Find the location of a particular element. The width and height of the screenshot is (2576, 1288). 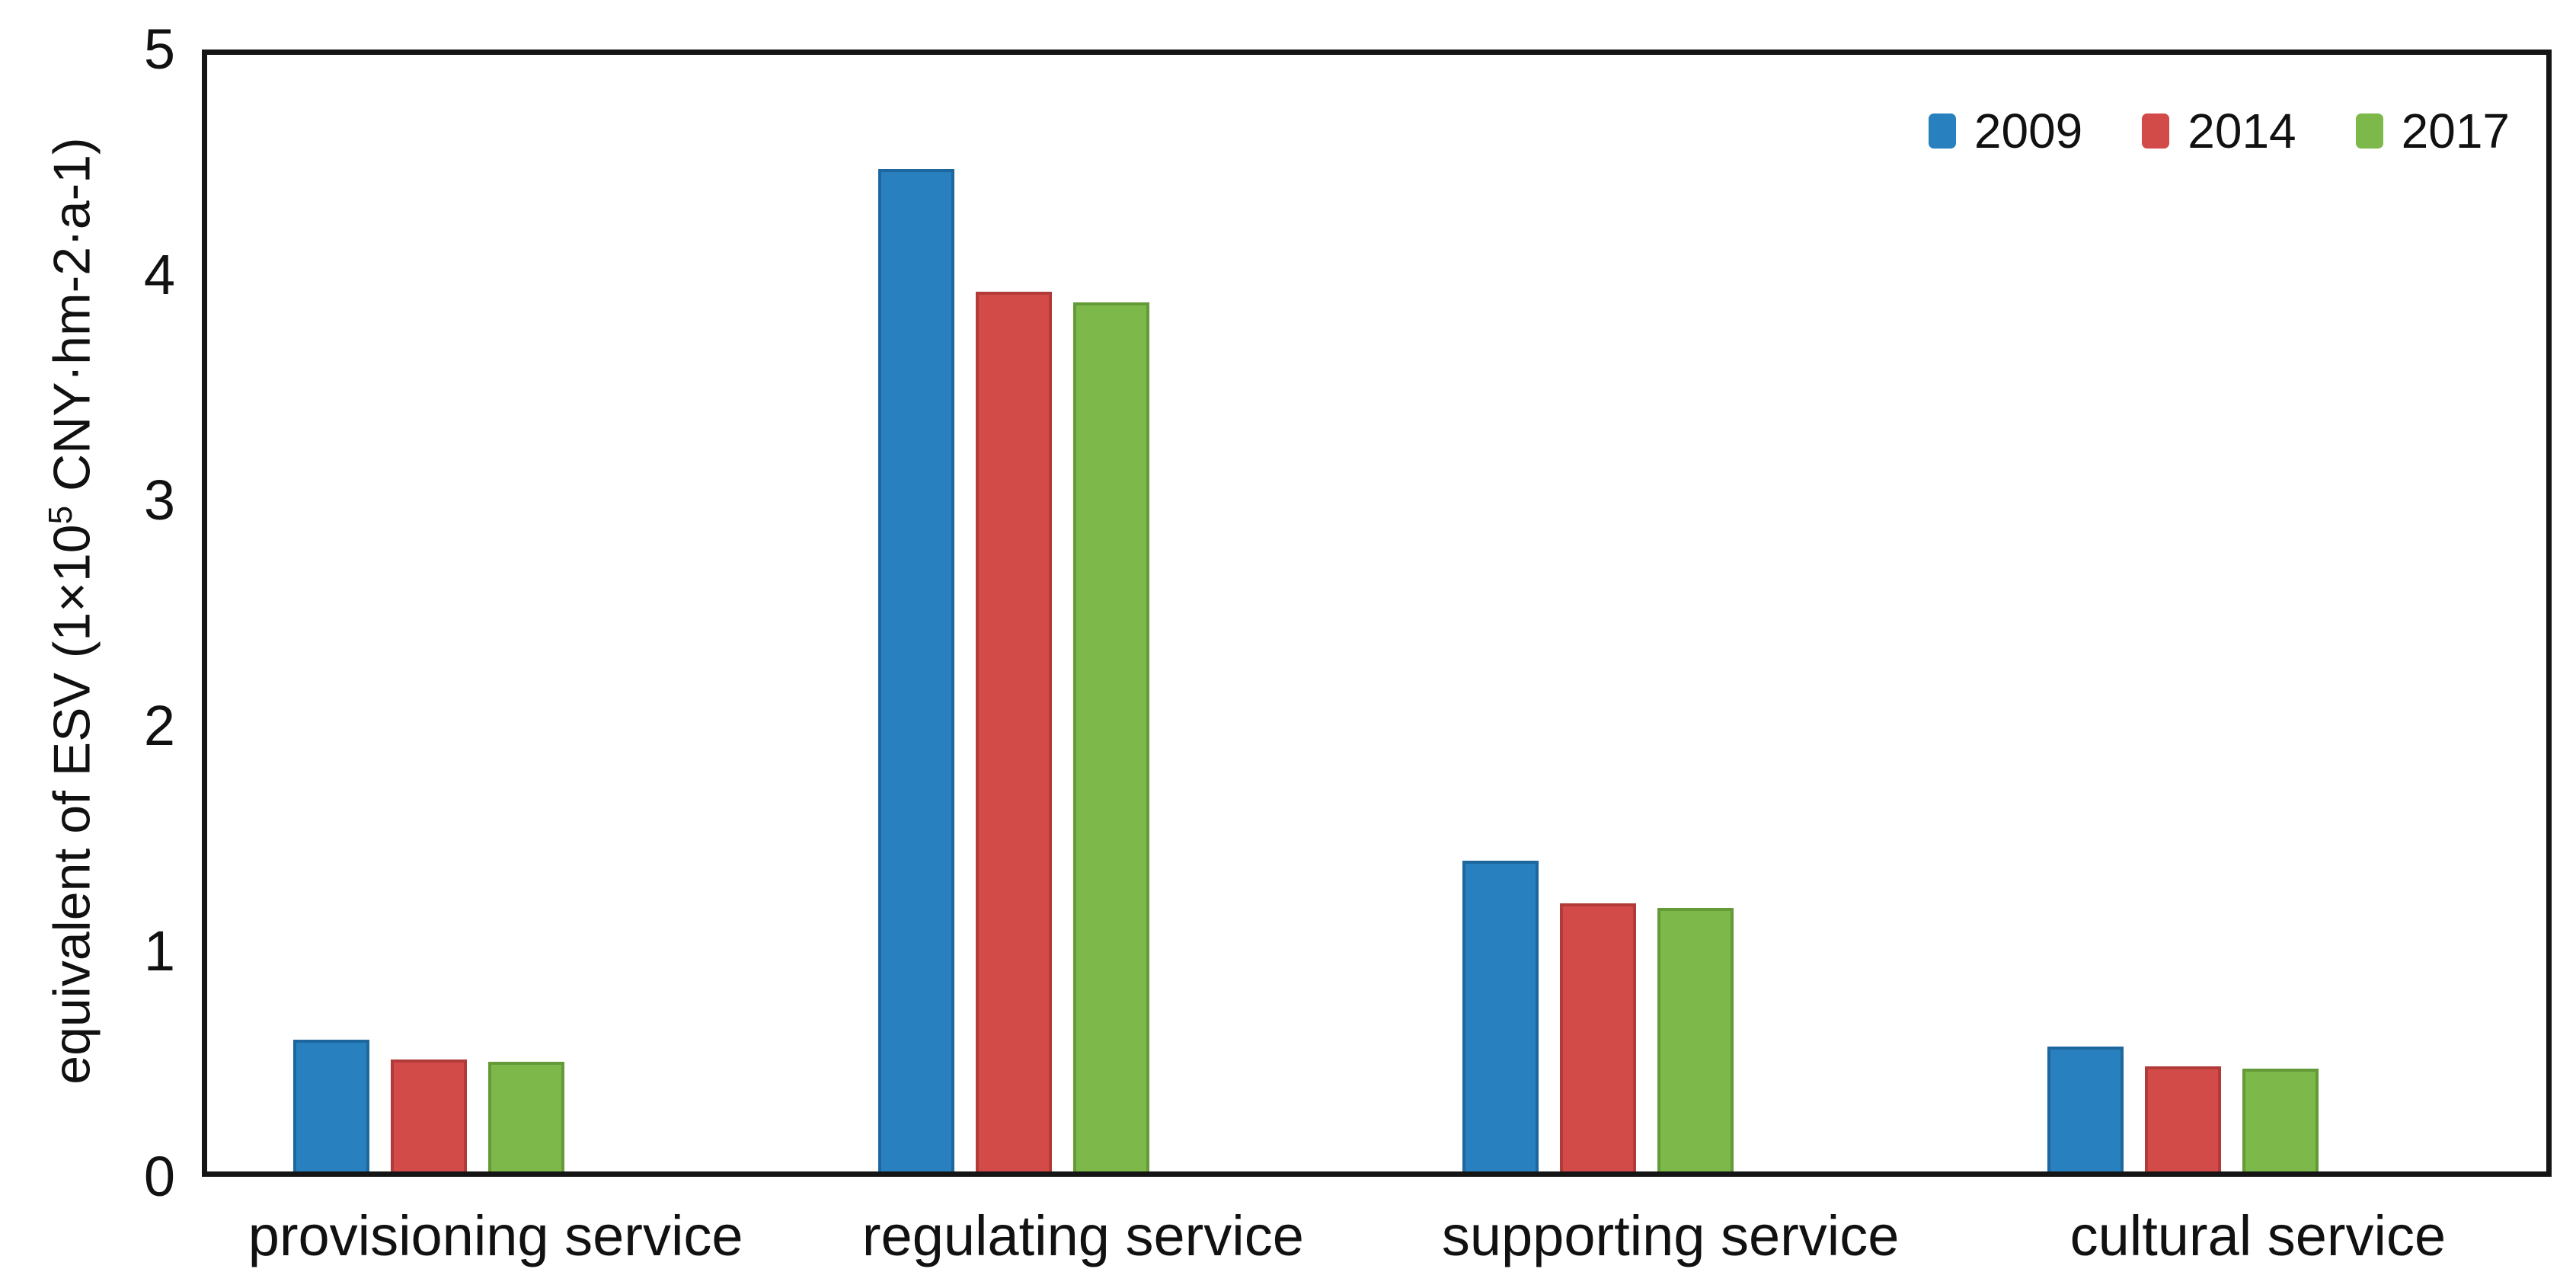

bar-2017-provisioning-service is located at coordinates (525, 1116).